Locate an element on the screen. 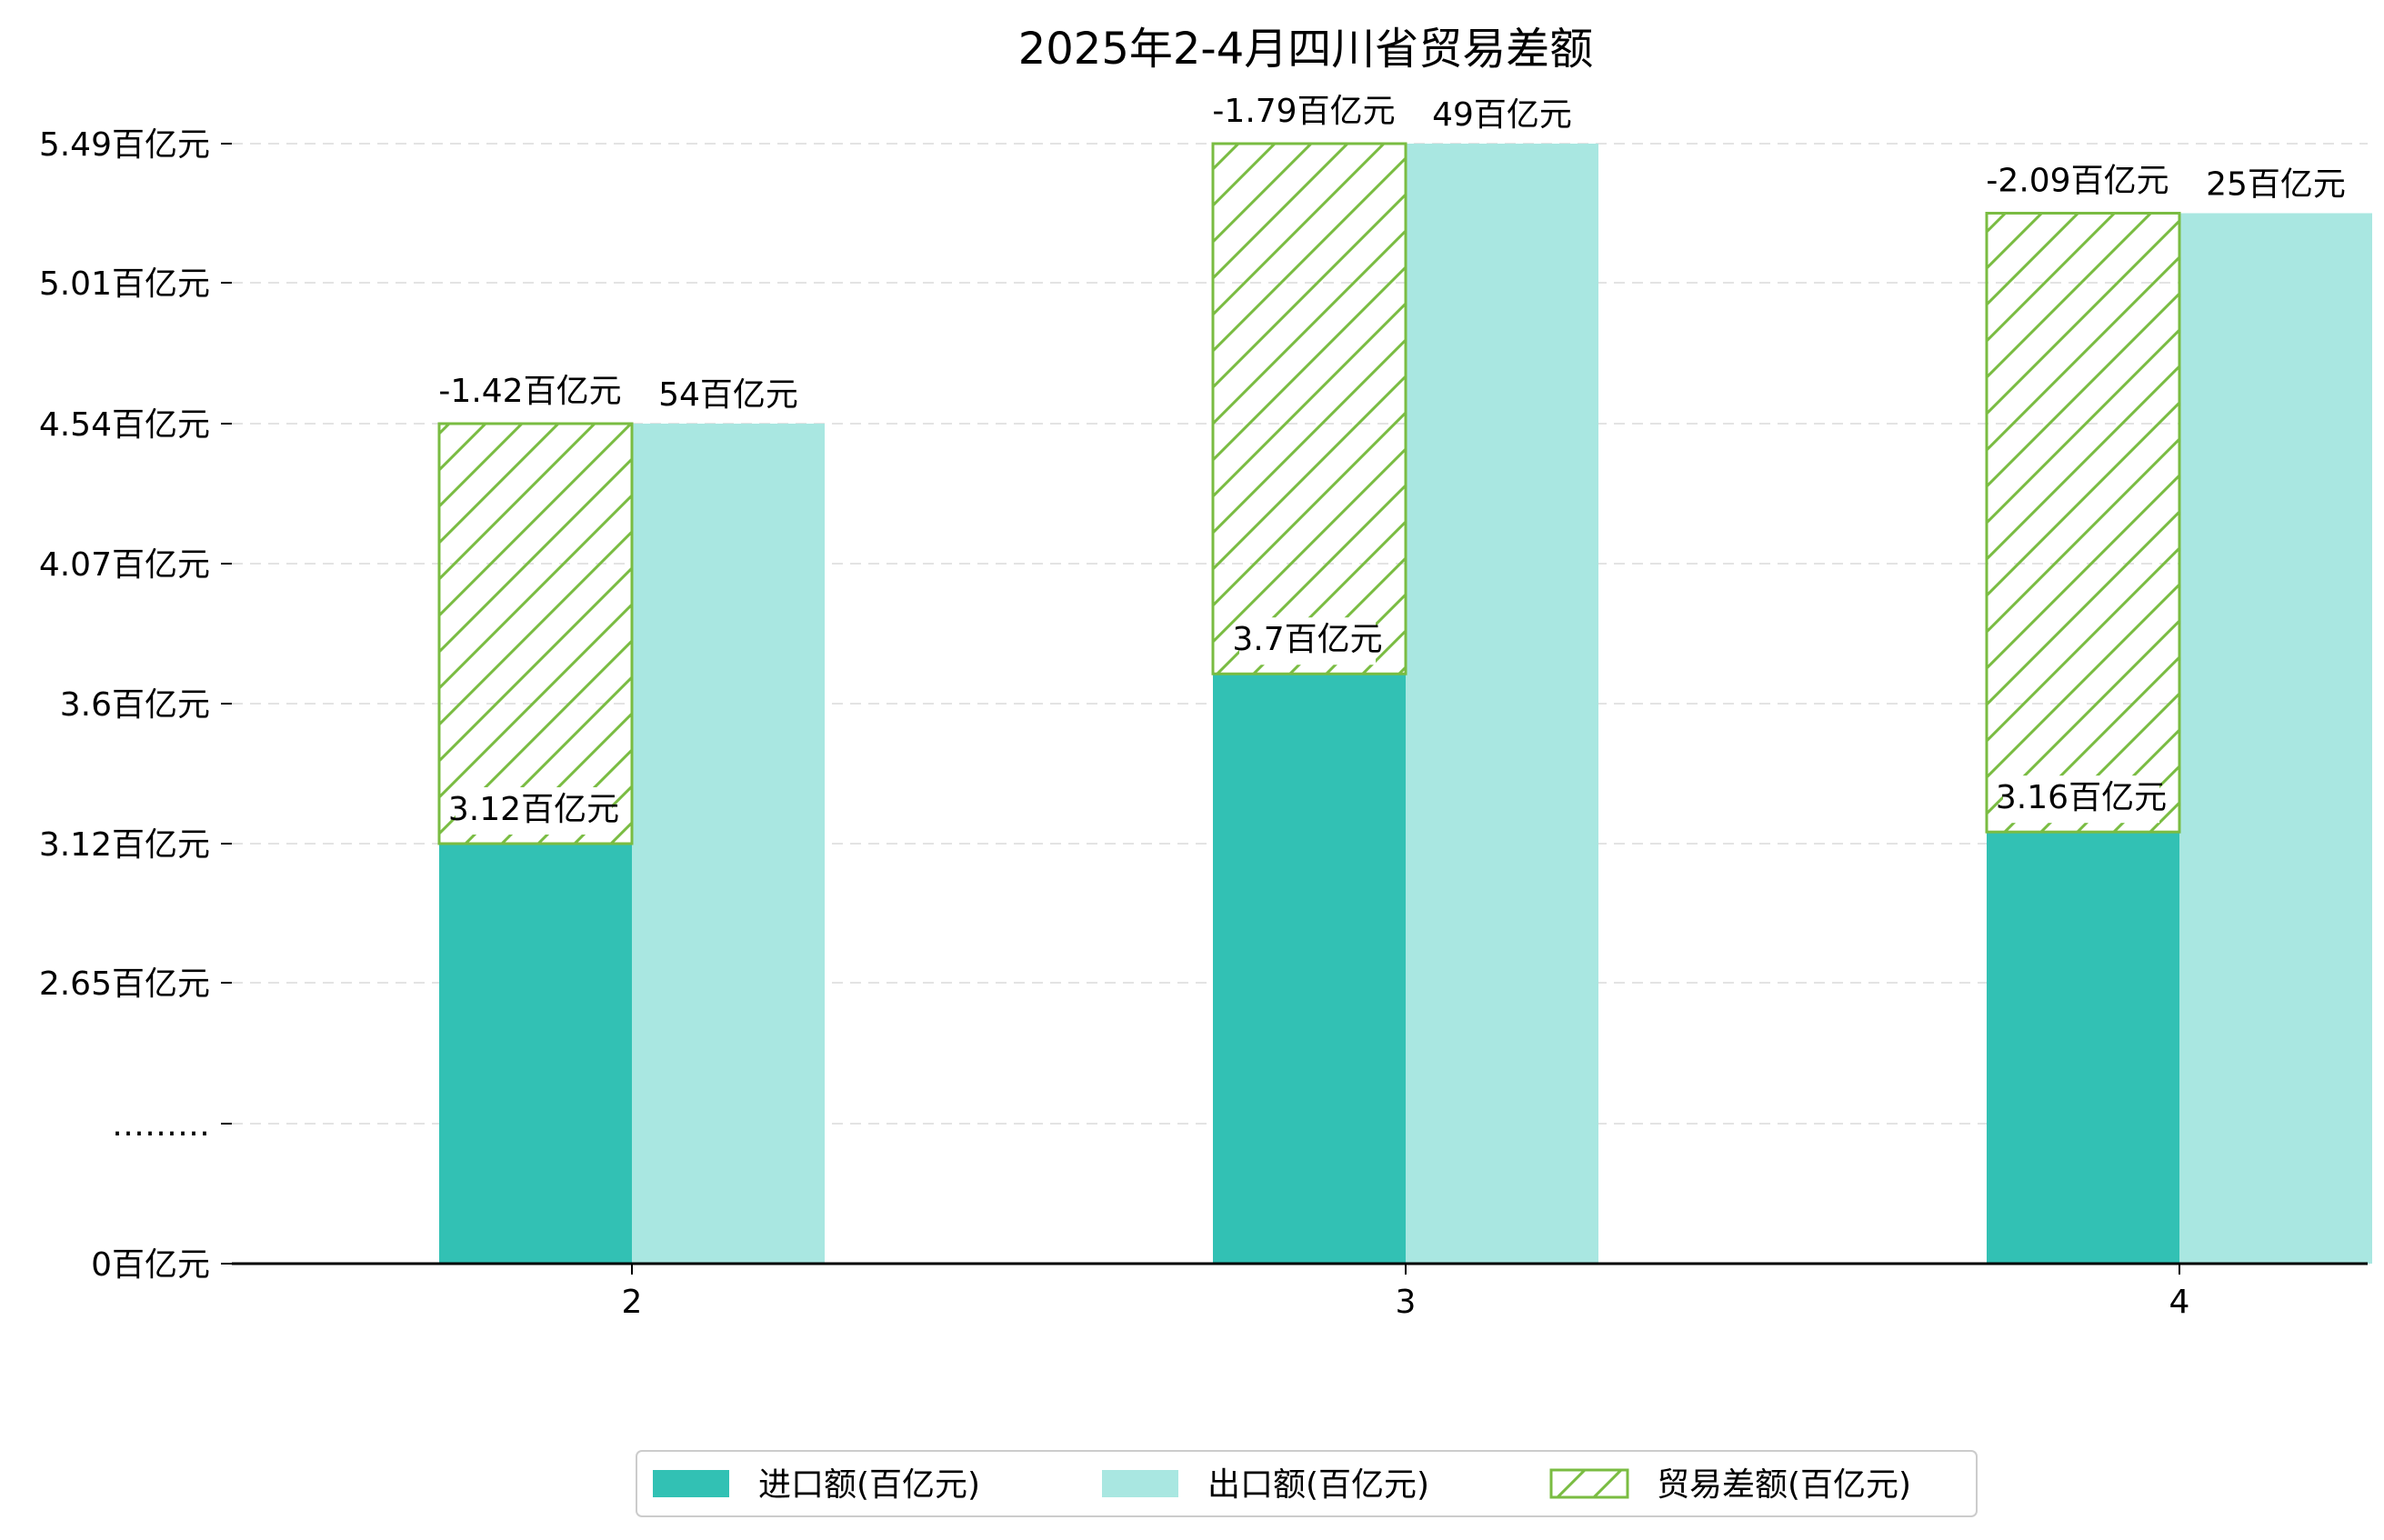 This screenshot has width=2384, height=1540. data-label-import-4-bg is located at coordinates (2081, 799).